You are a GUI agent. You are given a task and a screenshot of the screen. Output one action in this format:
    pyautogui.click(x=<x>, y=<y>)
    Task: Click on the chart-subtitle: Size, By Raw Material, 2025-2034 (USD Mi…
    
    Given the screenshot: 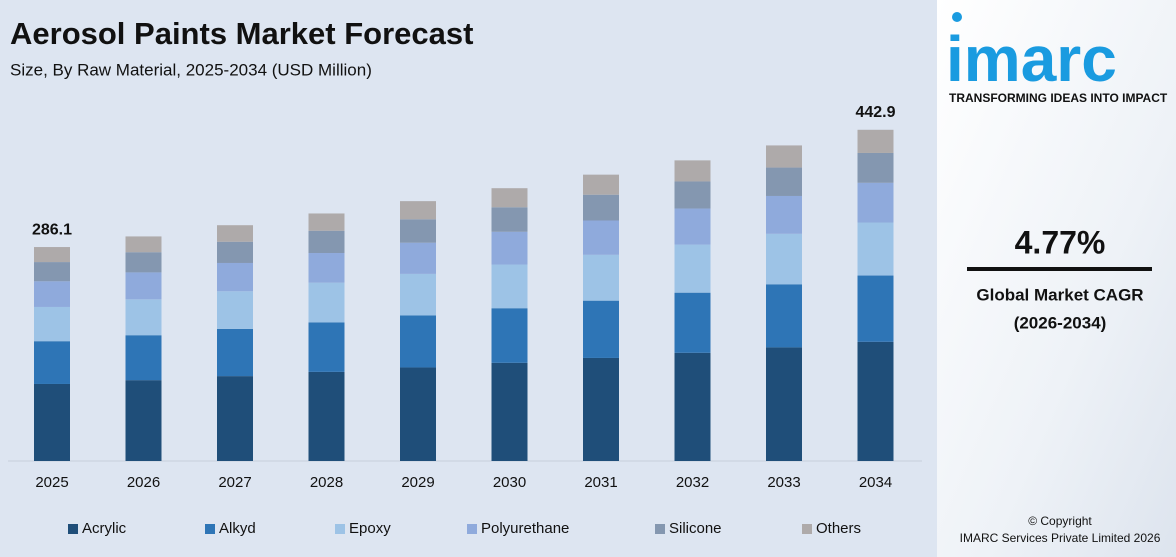 What is the action you would take?
    pyautogui.click(x=191, y=69)
    